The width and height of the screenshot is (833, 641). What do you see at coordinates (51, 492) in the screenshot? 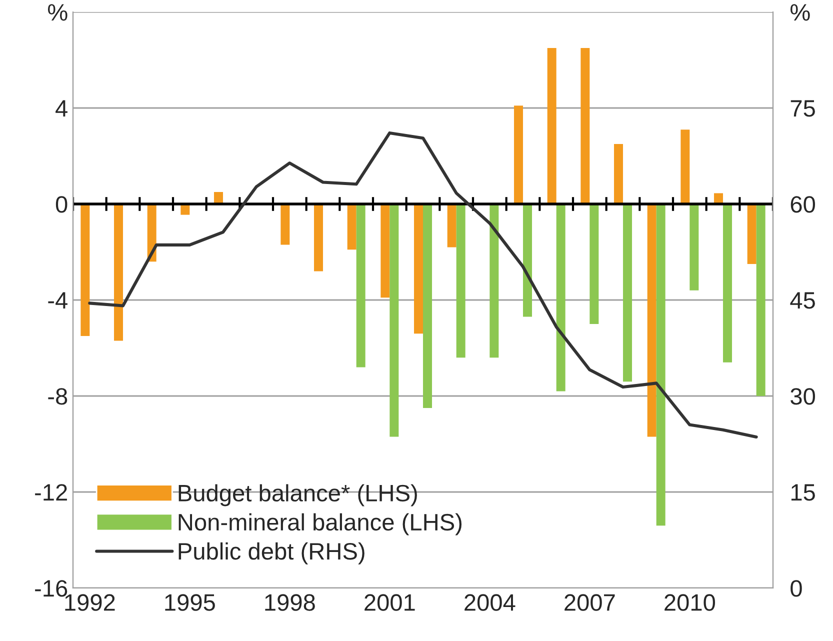
I see `y-tick-label: -12` at bounding box center [51, 492].